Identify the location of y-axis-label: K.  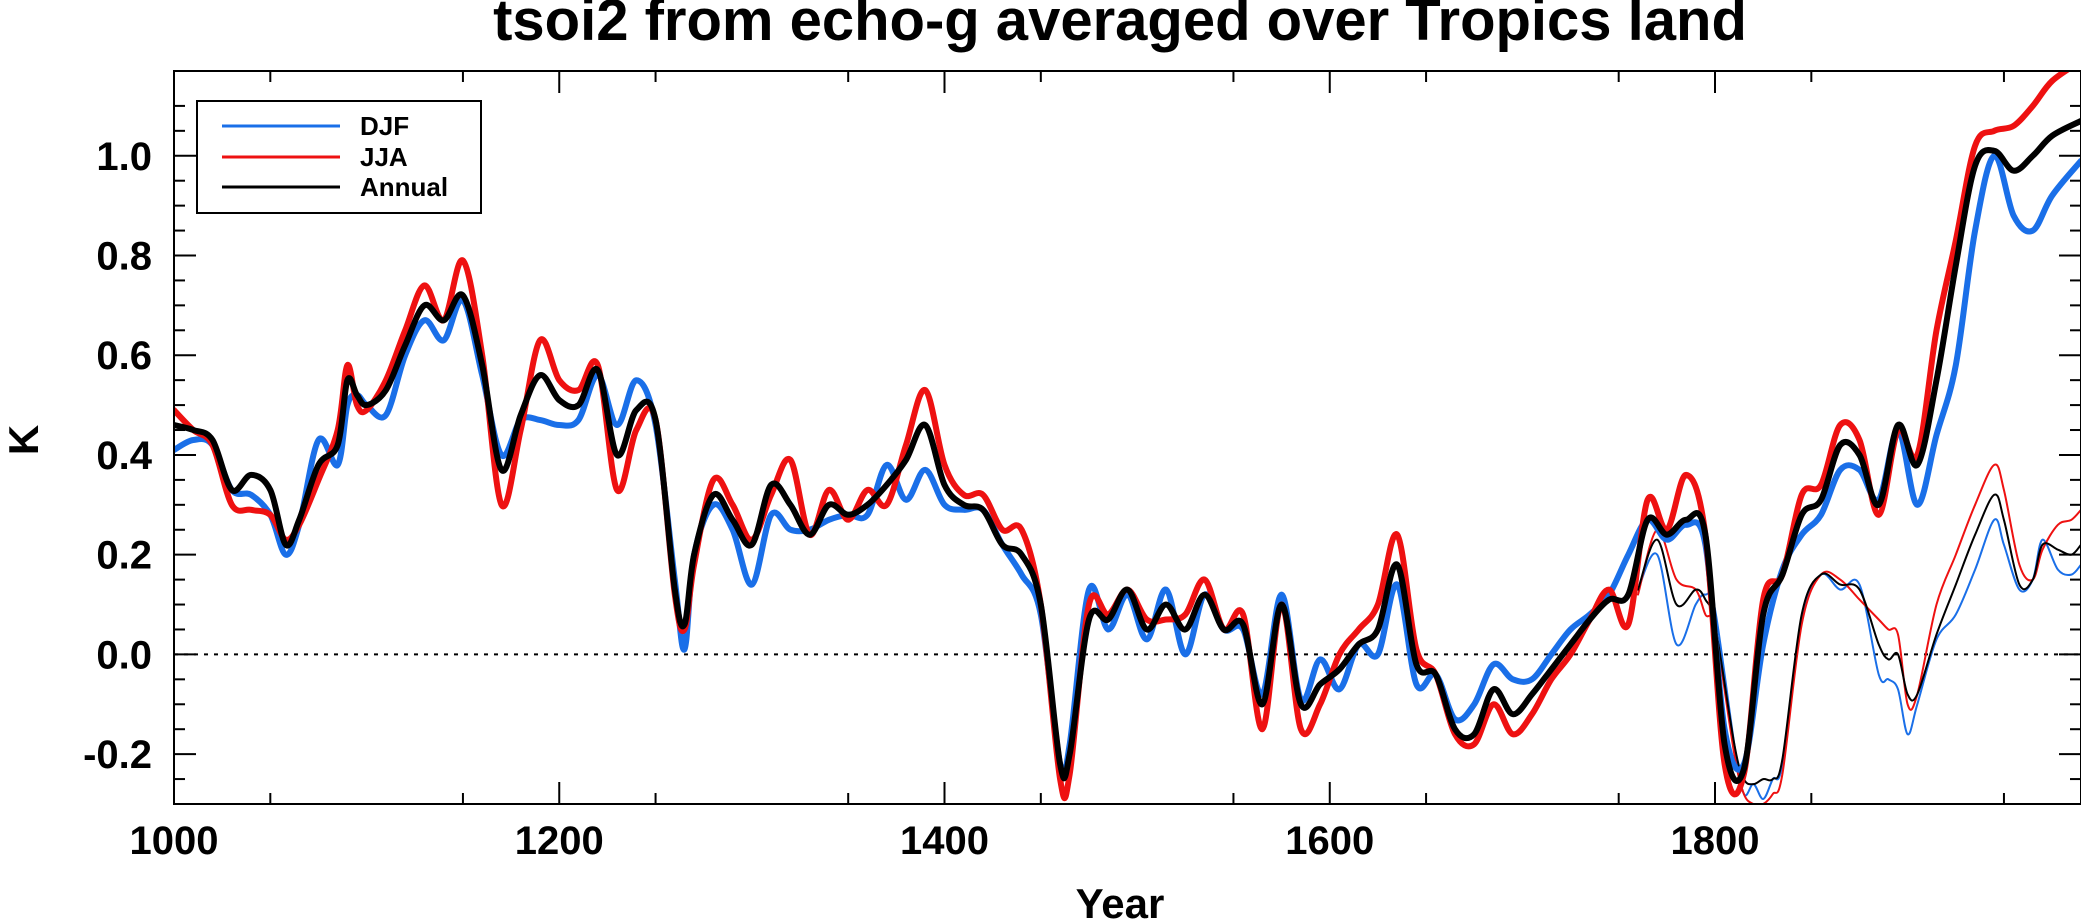
(23, 440).